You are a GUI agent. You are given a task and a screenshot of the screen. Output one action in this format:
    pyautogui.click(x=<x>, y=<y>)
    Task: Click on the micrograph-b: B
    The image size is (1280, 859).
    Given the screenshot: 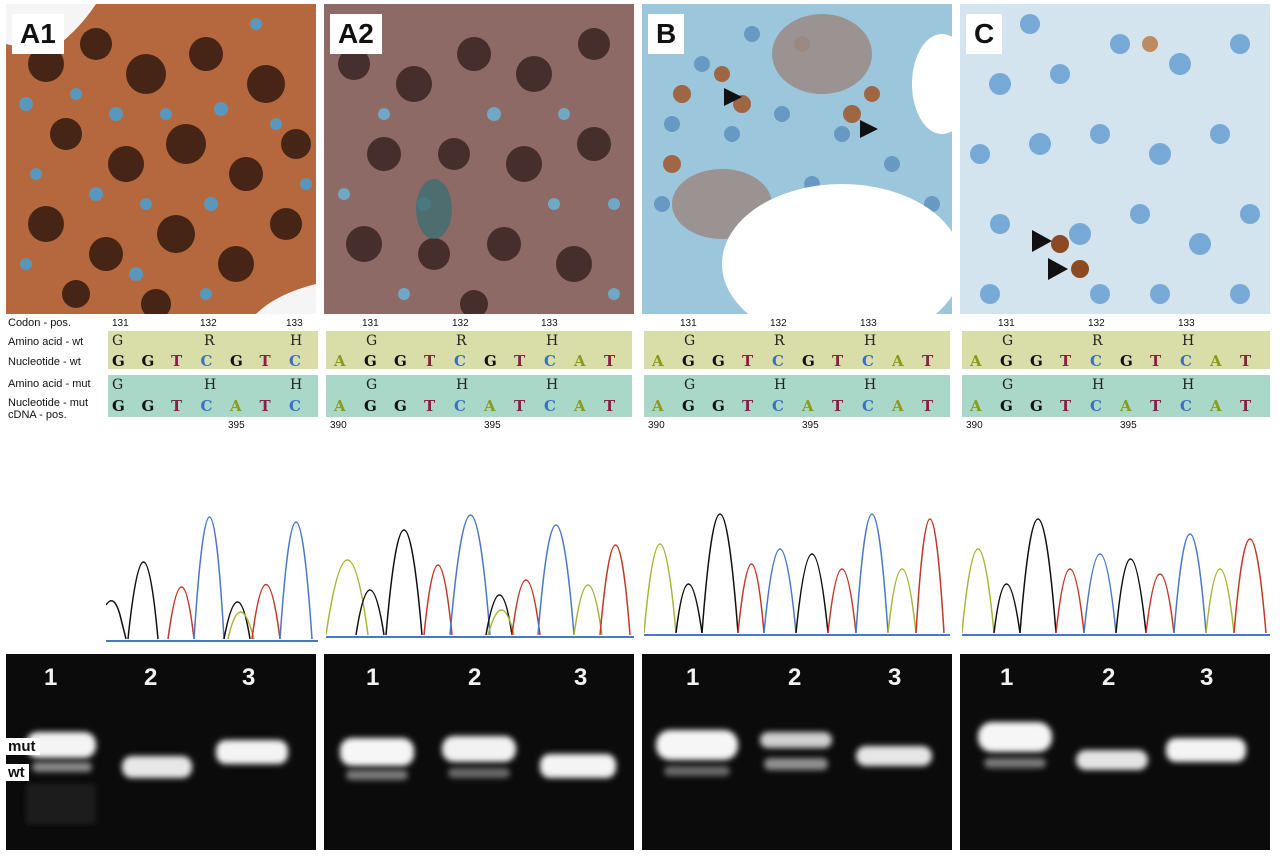 What is the action you would take?
    pyautogui.click(x=797, y=159)
    